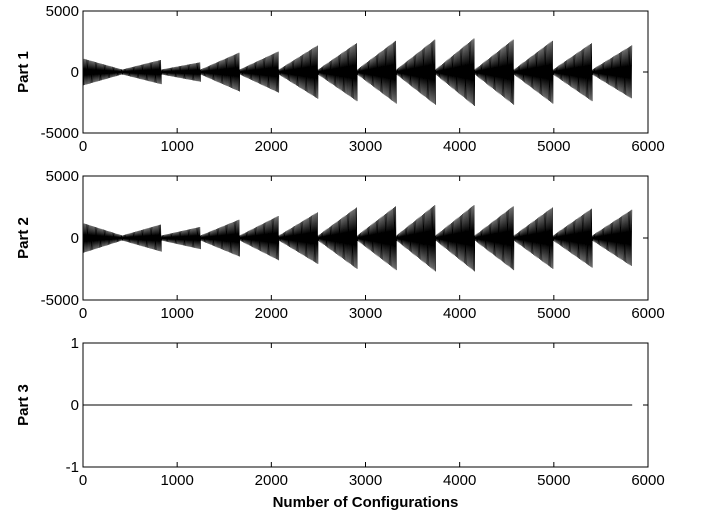 The image size is (706, 516). Describe the element at coordinates (23, 72) in the screenshot. I see `y-axis-label: Part 1` at that location.